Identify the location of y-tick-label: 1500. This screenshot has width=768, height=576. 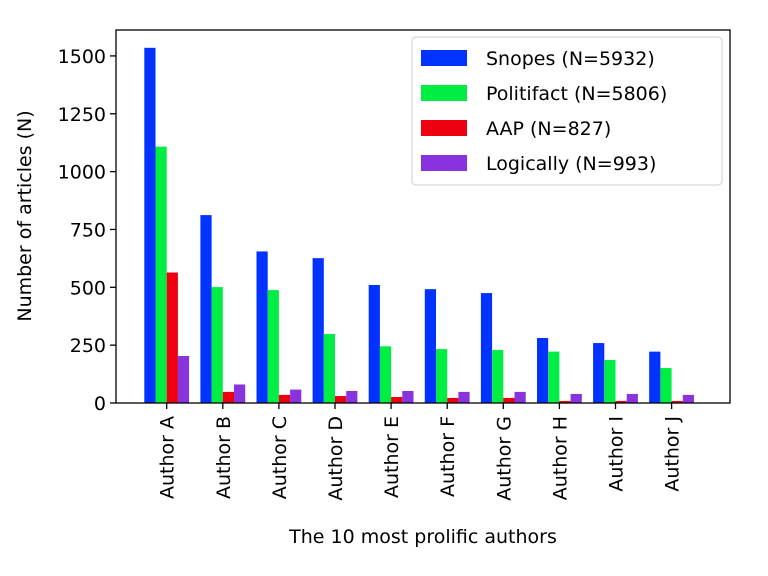
(82, 57).